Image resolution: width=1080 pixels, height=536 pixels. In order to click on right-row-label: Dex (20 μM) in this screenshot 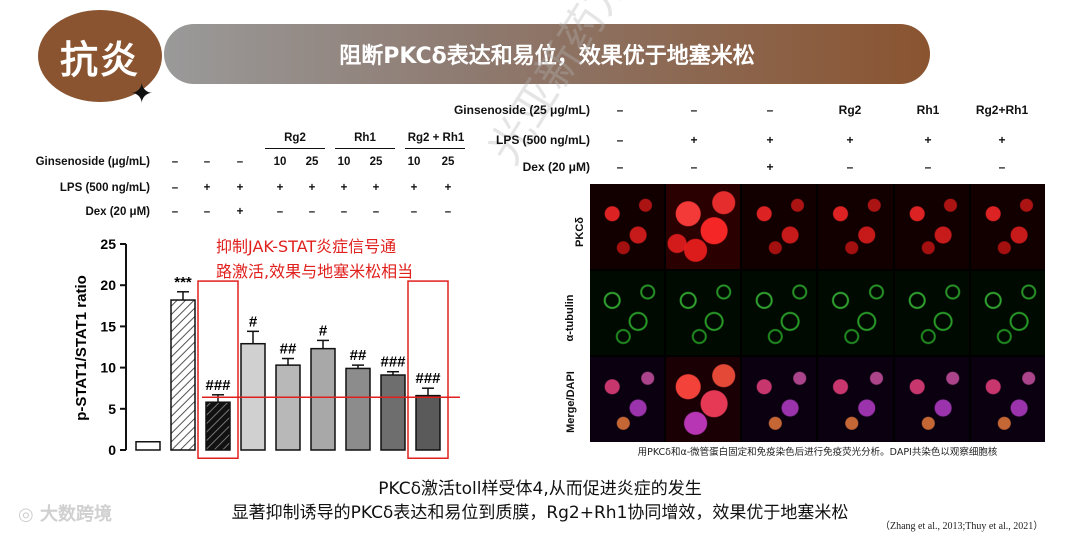, I will do `click(556, 167)`.